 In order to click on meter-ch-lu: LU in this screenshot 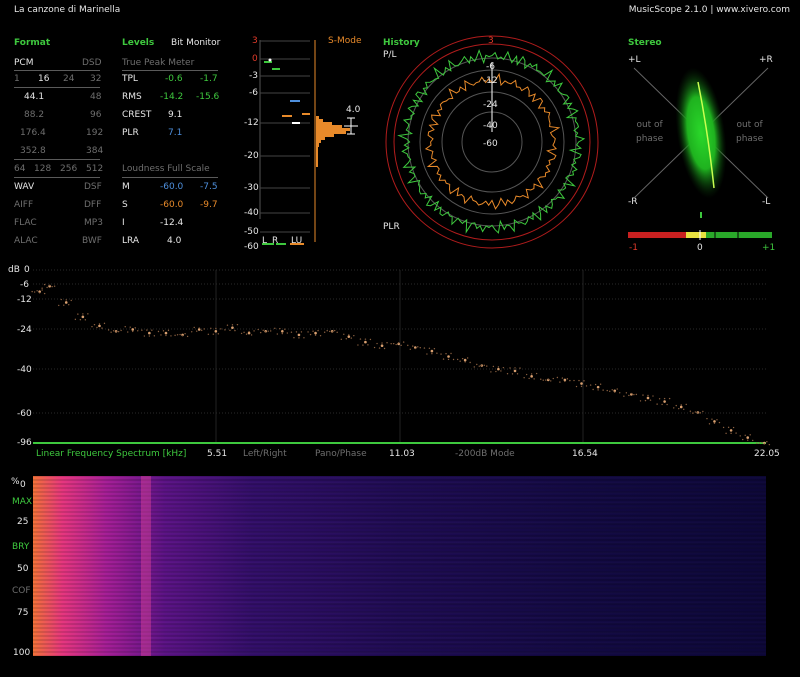, I will do `click(297, 241)`.